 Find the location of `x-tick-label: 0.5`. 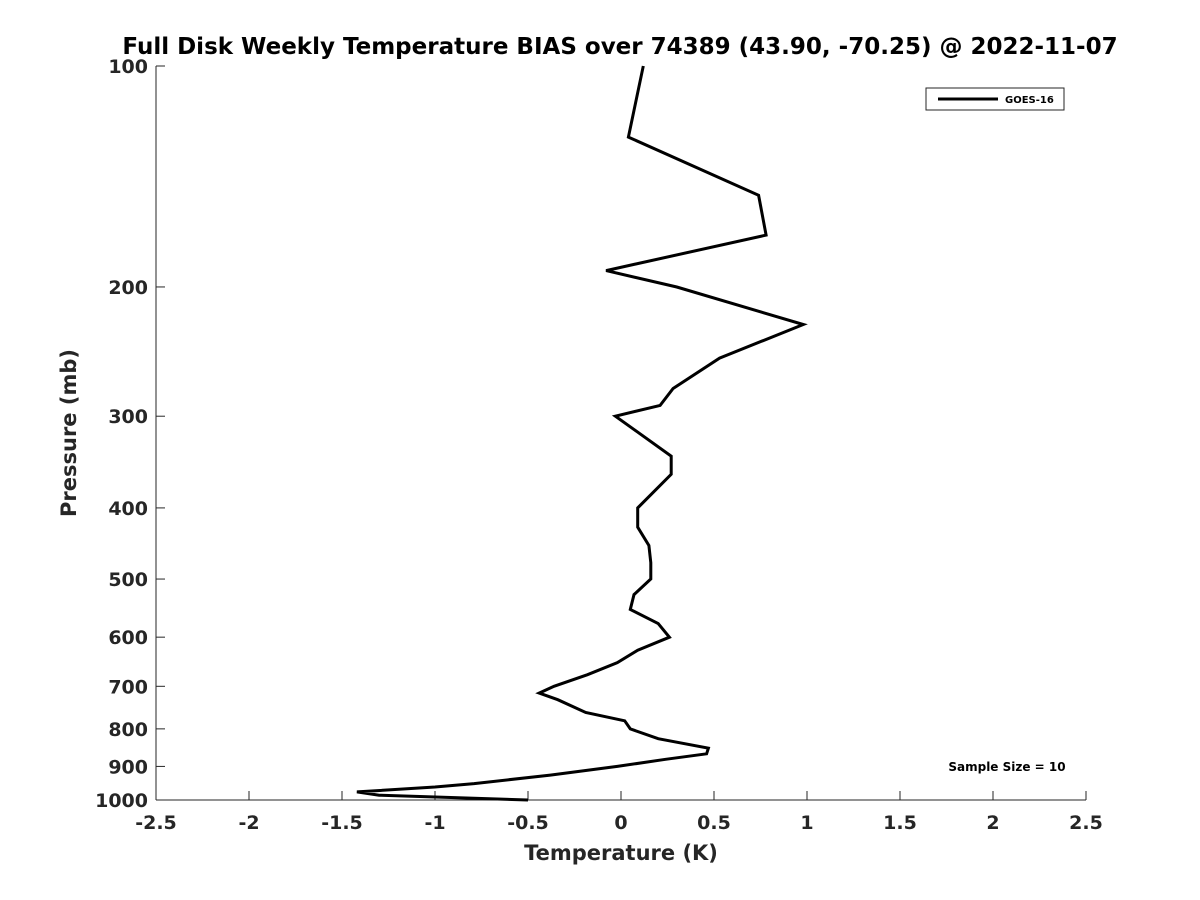

x-tick-label: 0.5 is located at coordinates (714, 823).